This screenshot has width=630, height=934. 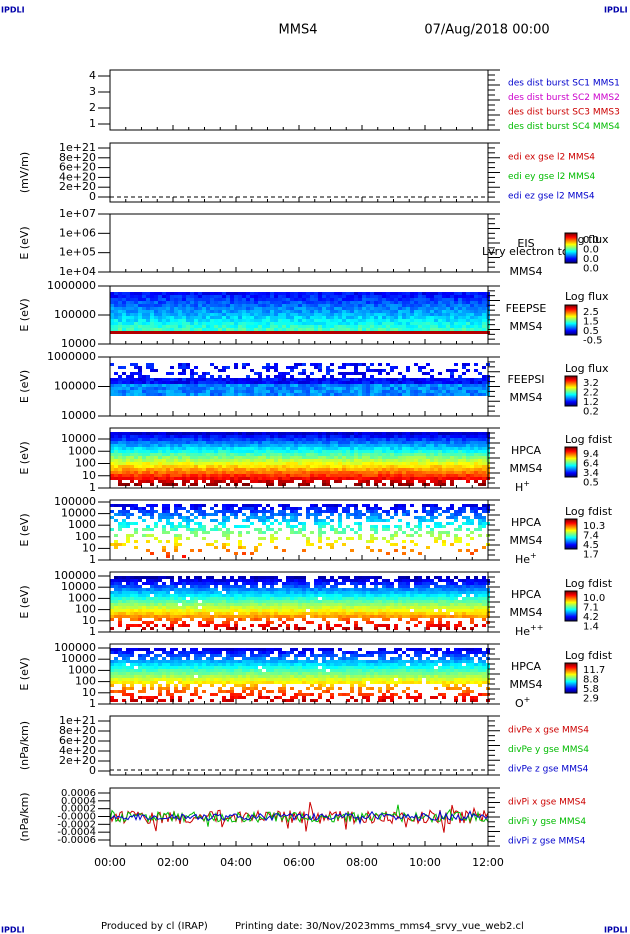 I want to click on colorbar-tick-label: 1.7, so click(x=591, y=555).